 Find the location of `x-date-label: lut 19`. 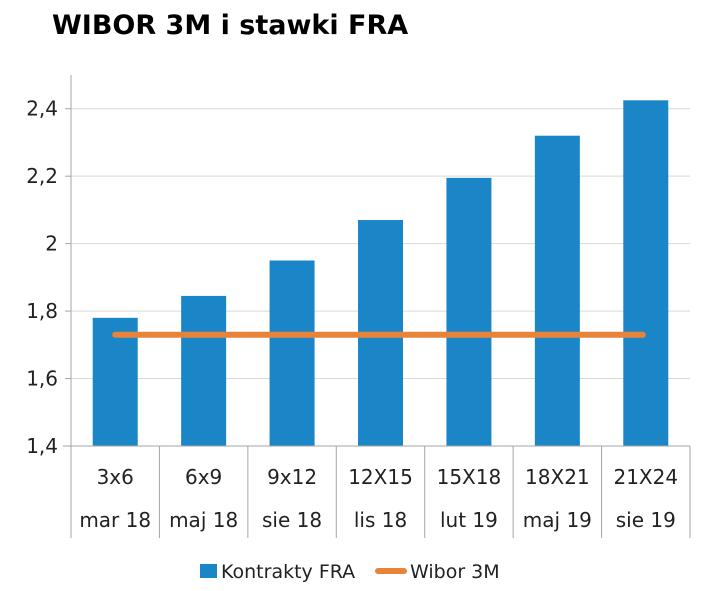

x-date-label: lut 19 is located at coordinates (469, 520).